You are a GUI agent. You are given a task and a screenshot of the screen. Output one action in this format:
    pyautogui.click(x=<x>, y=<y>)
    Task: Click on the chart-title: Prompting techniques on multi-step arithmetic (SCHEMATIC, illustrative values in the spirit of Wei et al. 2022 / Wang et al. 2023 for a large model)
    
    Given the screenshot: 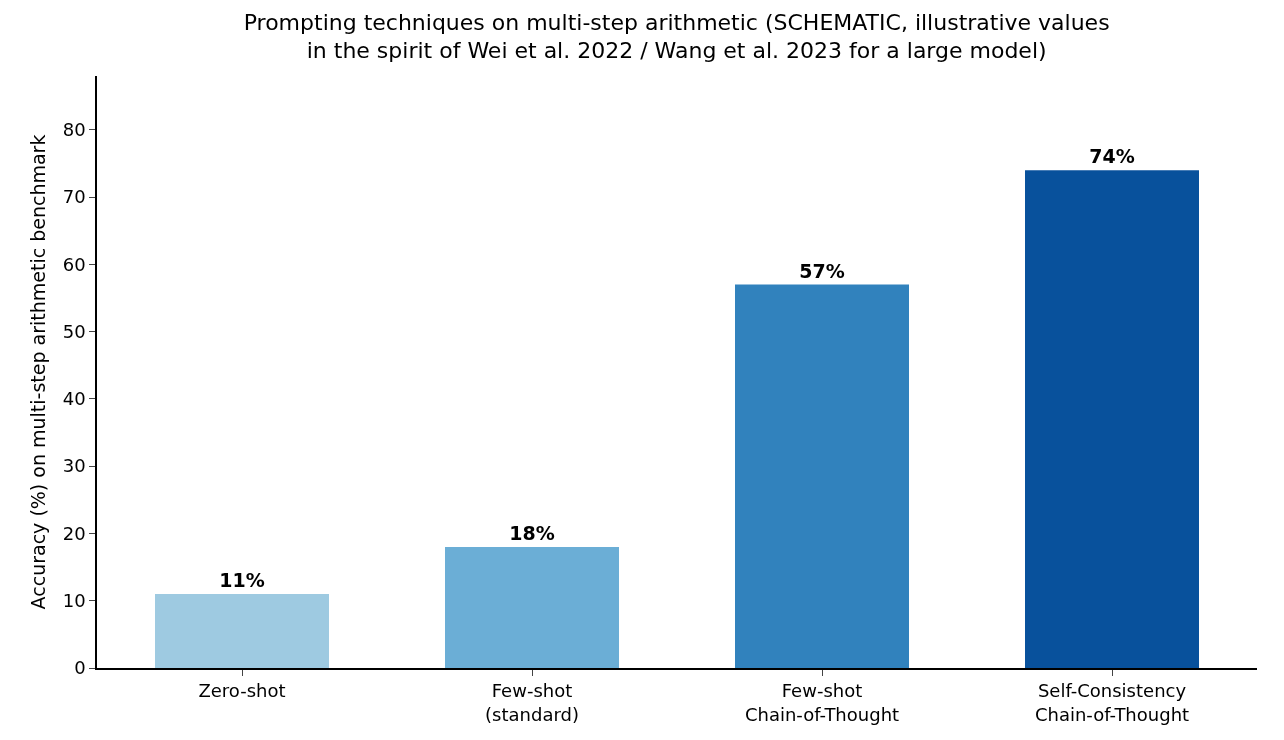 What is the action you would take?
    pyautogui.click(x=676, y=36)
    